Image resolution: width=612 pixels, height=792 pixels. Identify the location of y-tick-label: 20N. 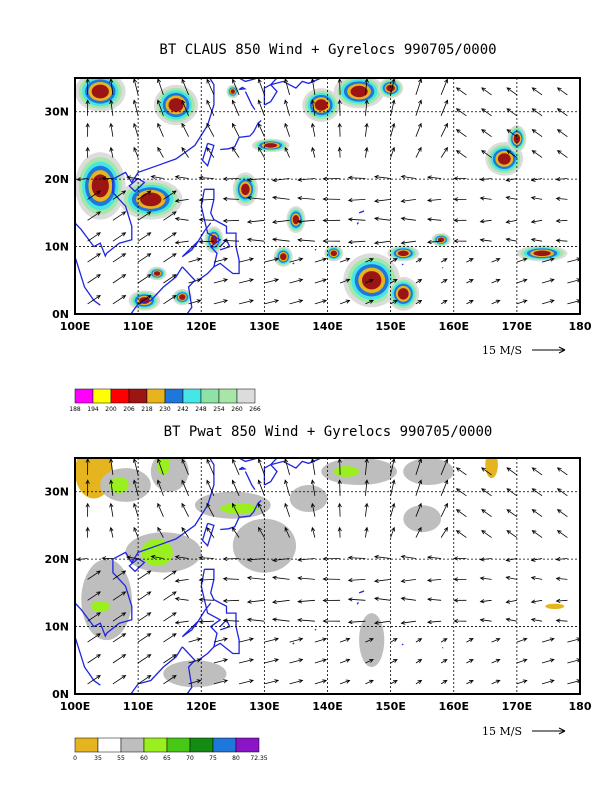
(56, 179).